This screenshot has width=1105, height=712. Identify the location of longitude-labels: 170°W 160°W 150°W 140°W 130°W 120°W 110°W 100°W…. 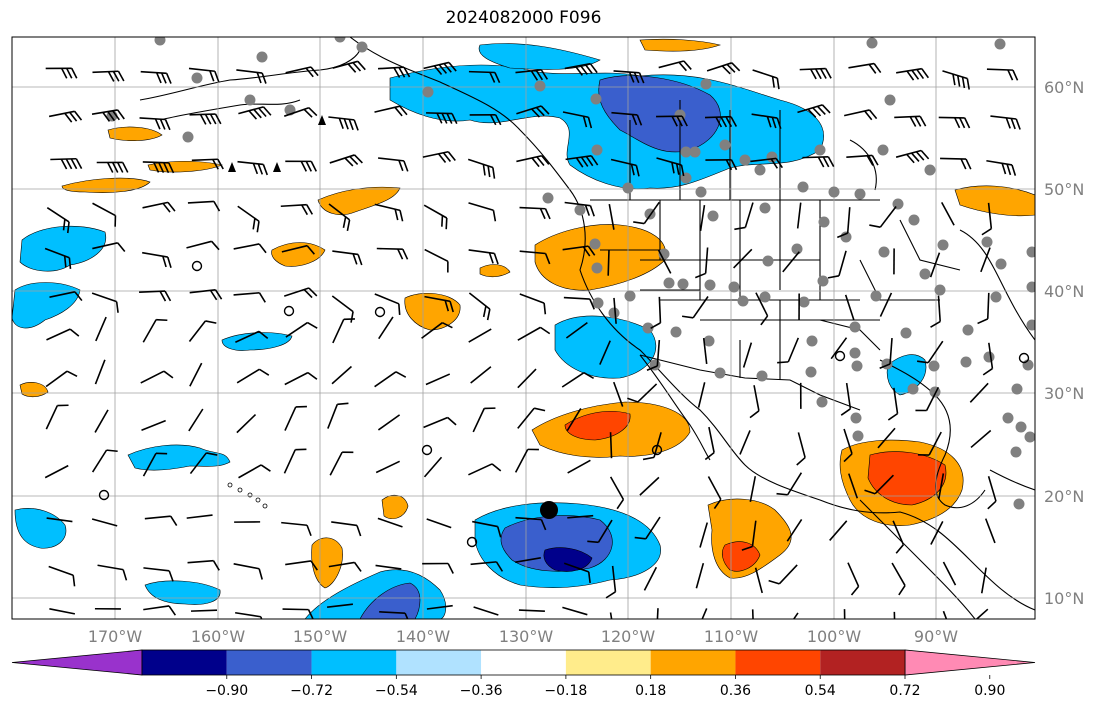
(523, 636).